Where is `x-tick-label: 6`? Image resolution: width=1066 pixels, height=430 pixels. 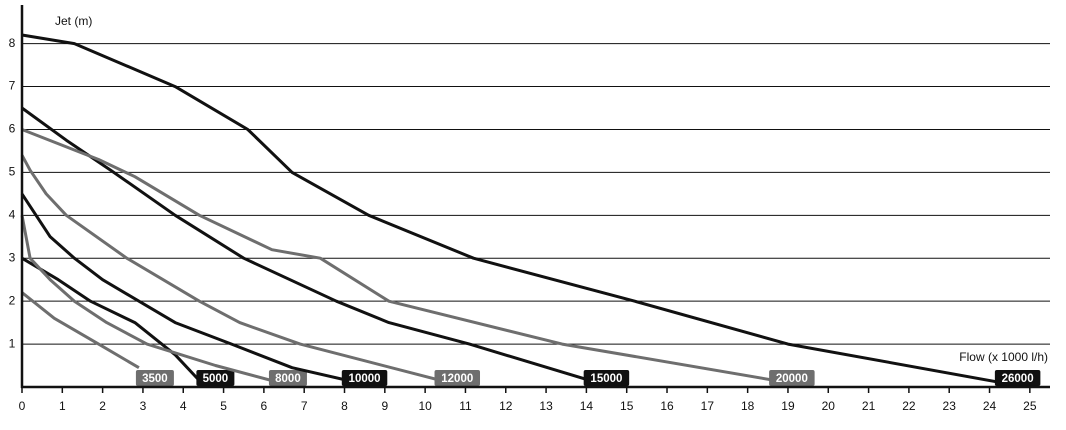 x-tick-label: 6 is located at coordinates (264, 406).